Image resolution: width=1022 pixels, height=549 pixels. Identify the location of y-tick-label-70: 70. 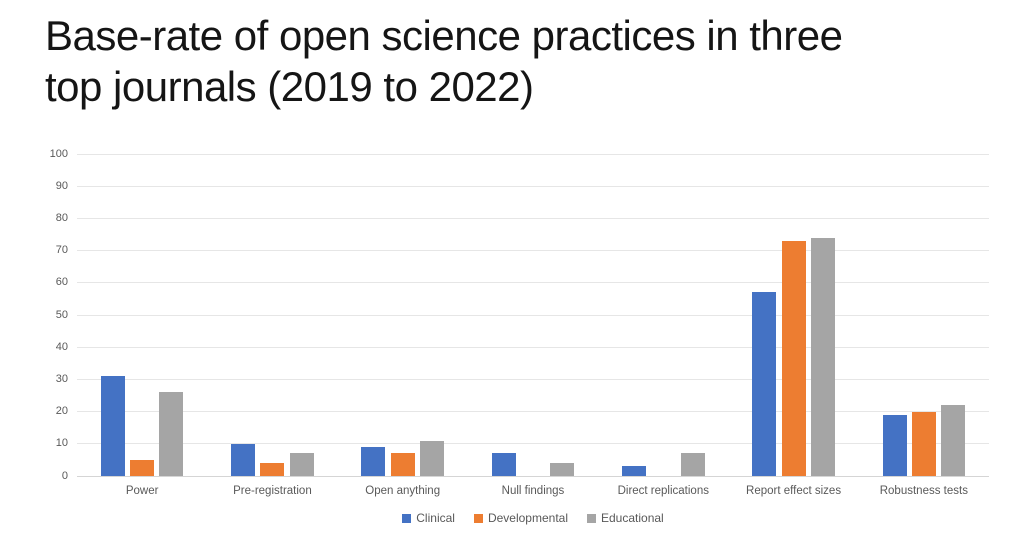
(61, 250).